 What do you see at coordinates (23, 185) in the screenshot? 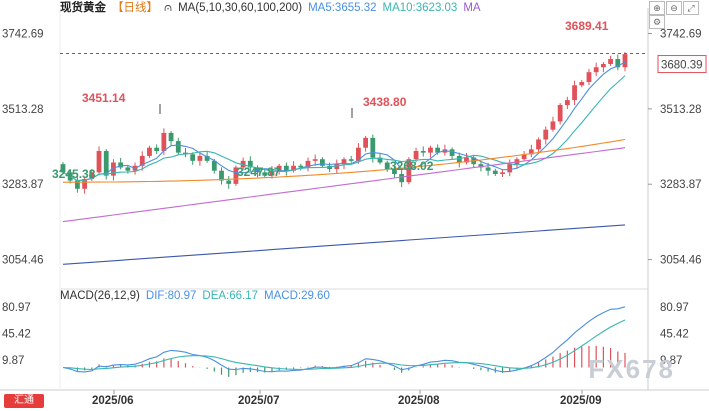
I see `y-tick-label-left: 3283.87` at bounding box center [23, 185].